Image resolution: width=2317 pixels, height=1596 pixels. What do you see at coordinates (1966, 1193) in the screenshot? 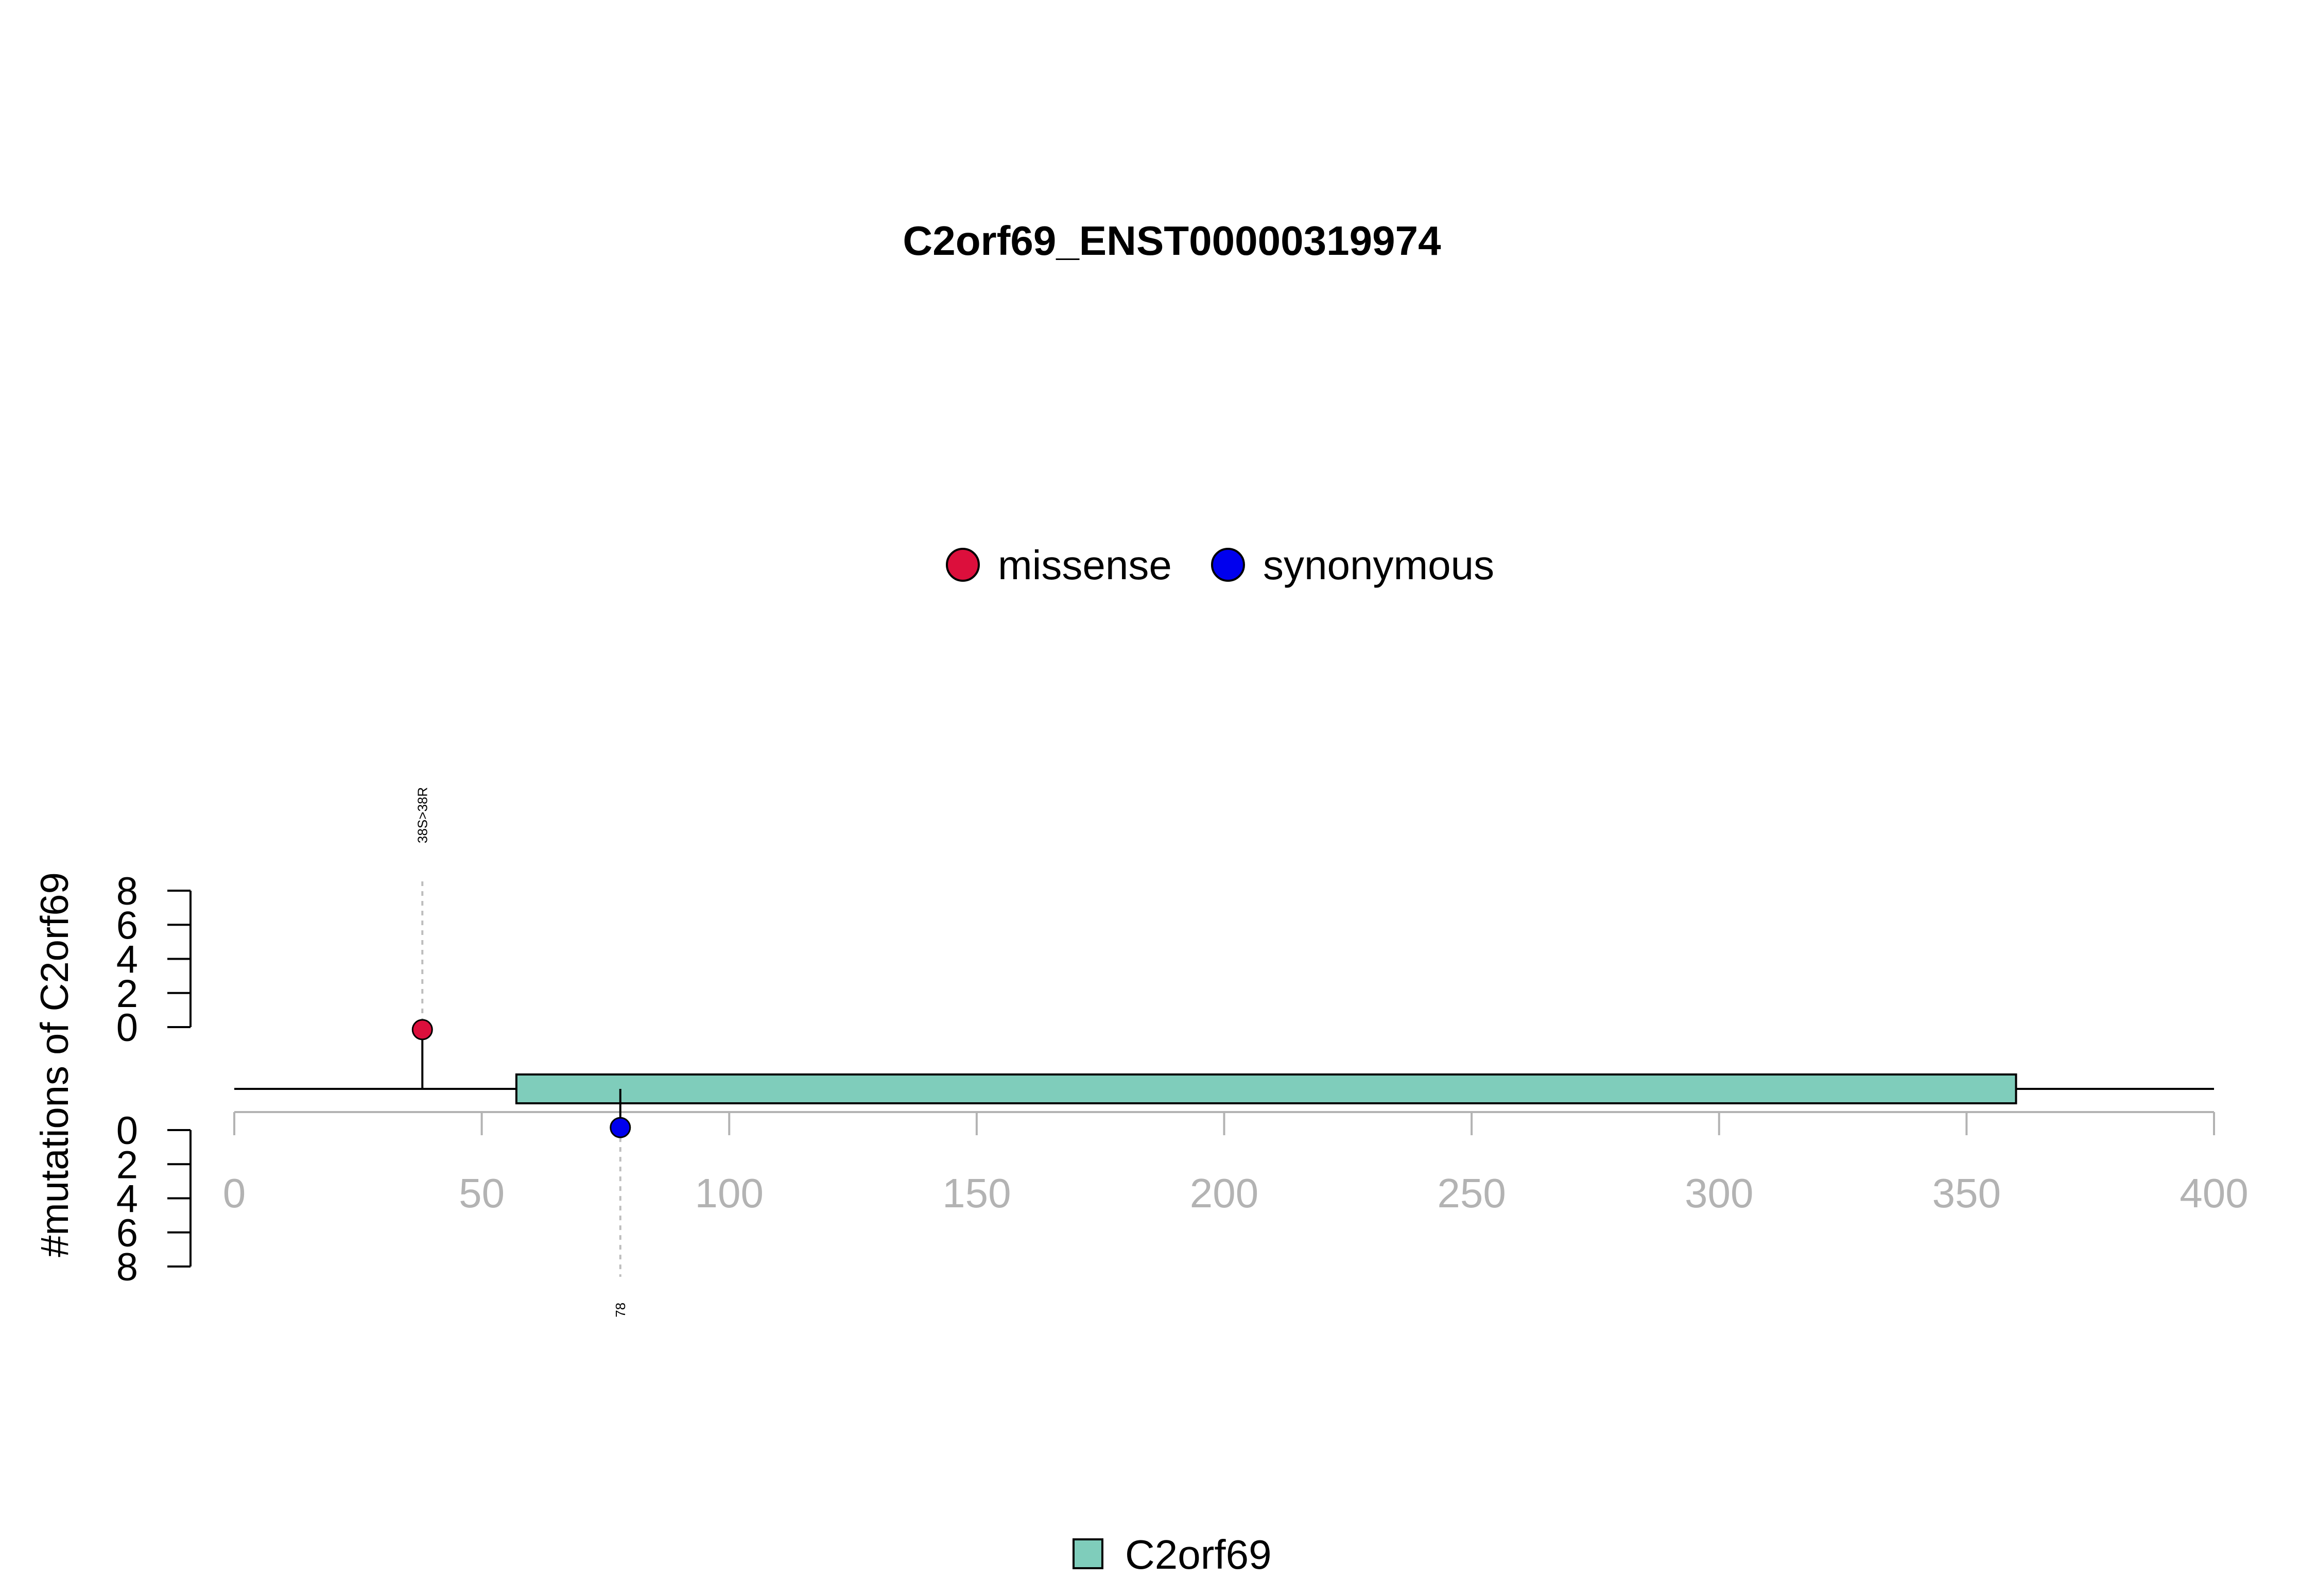
I see `x-tick-label: 350` at bounding box center [1966, 1193].